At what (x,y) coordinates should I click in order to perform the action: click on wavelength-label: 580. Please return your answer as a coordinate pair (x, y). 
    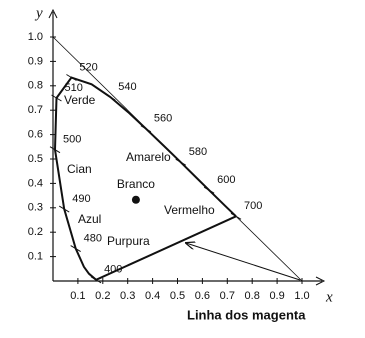
    Looking at the image, I should click on (198, 152).